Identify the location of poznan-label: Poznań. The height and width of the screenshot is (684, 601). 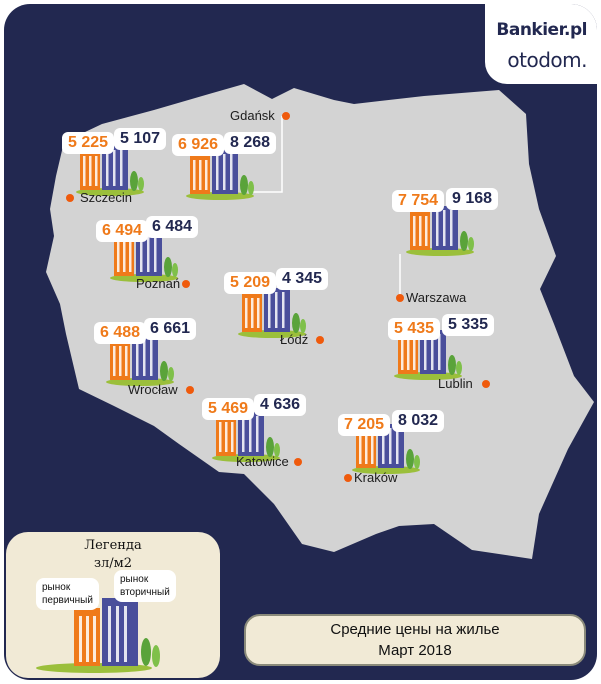
(158, 283).